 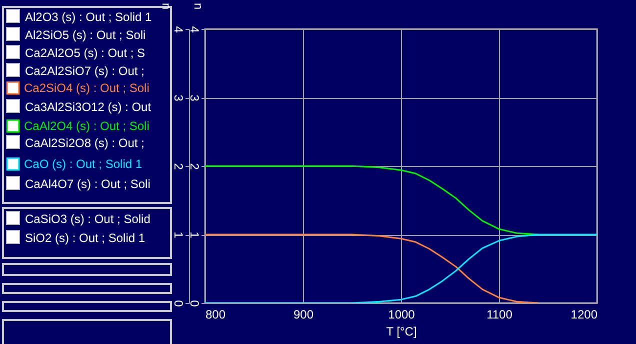 I want to click on text: Al2SiO5 (s) : Out ; Soli, so click(x=85, y=35).